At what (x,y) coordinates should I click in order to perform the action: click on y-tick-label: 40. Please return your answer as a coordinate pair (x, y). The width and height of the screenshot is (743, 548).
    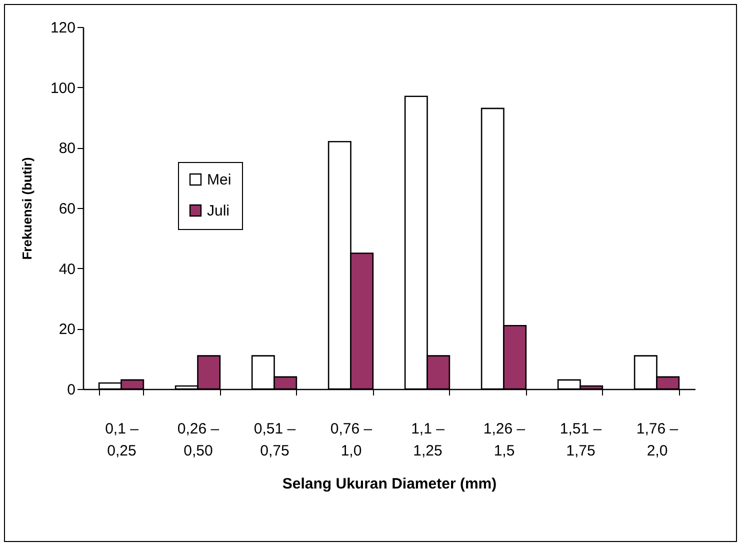
    Looking at the image, I should click on (67, 269).